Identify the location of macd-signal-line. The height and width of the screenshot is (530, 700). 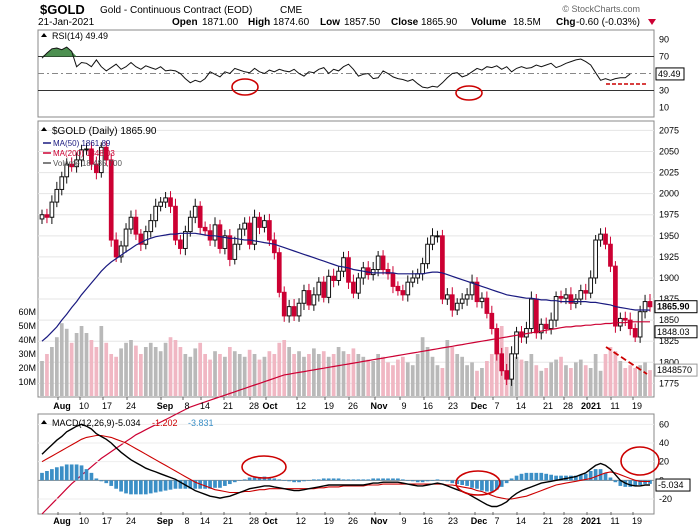
(345, 467).